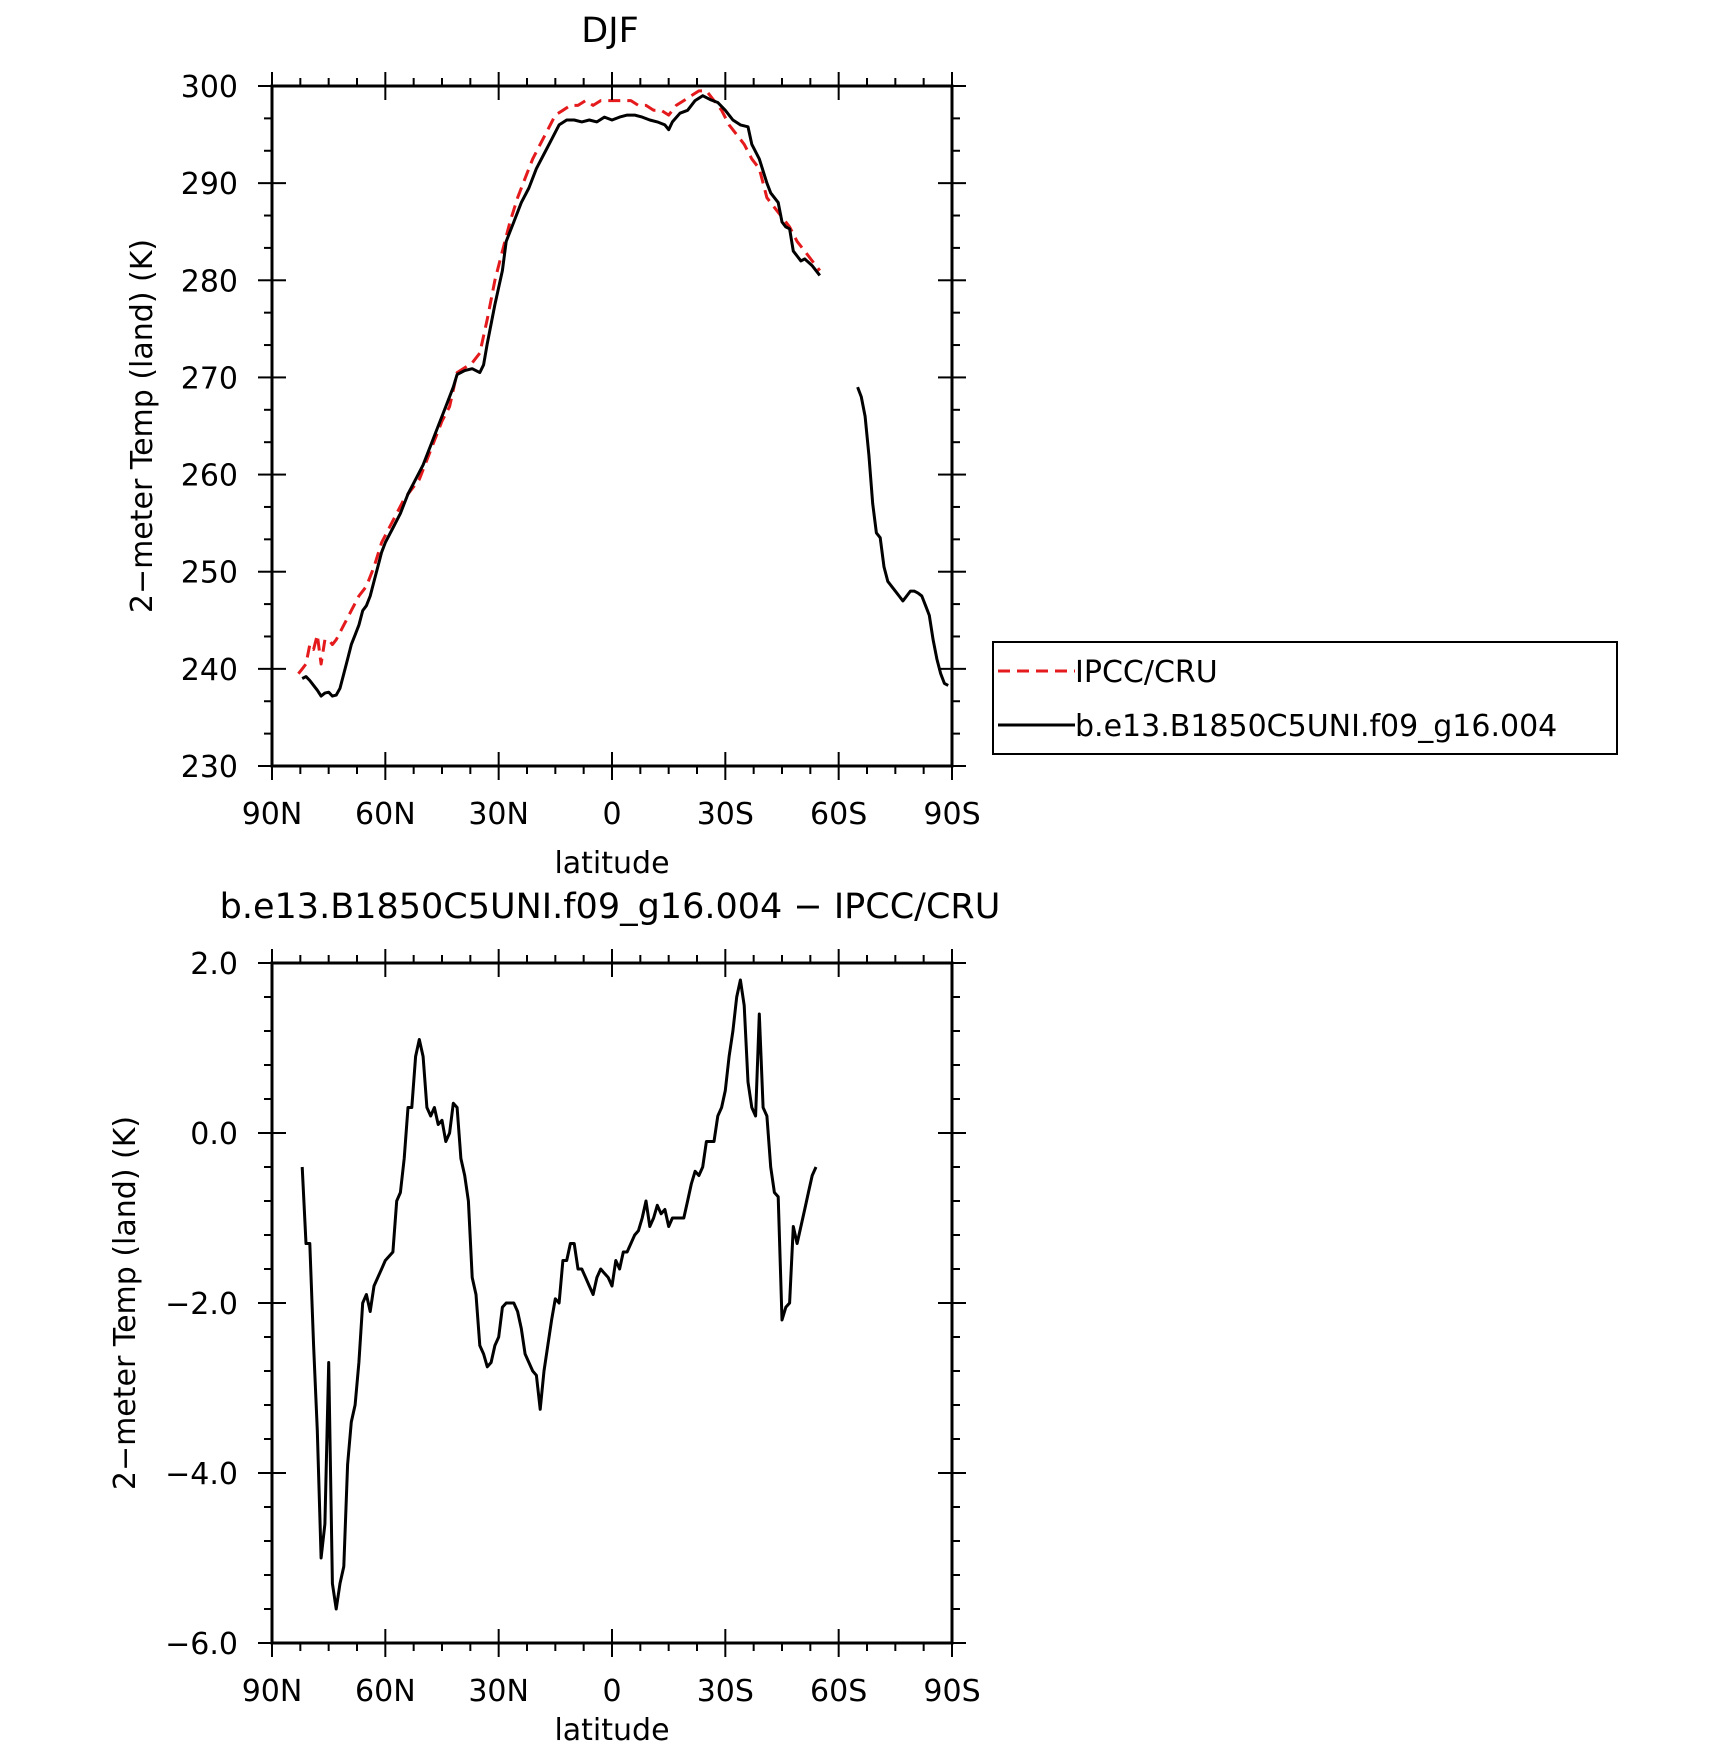 Image resolution: width=1710 pixels, height=1745 pixels. I want to click on legend: IPCC/CRU b.e13.B1850C5UNI.f09_g16.004, so click(1305, 698).